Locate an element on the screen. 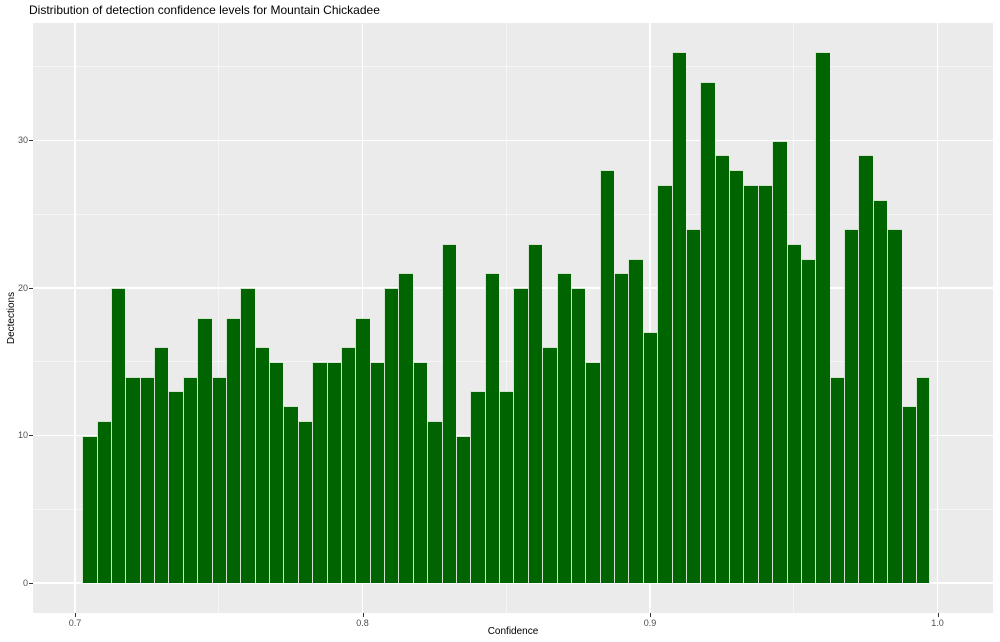  x-tick-label: 0.8 is located at coordinates (362, 623).